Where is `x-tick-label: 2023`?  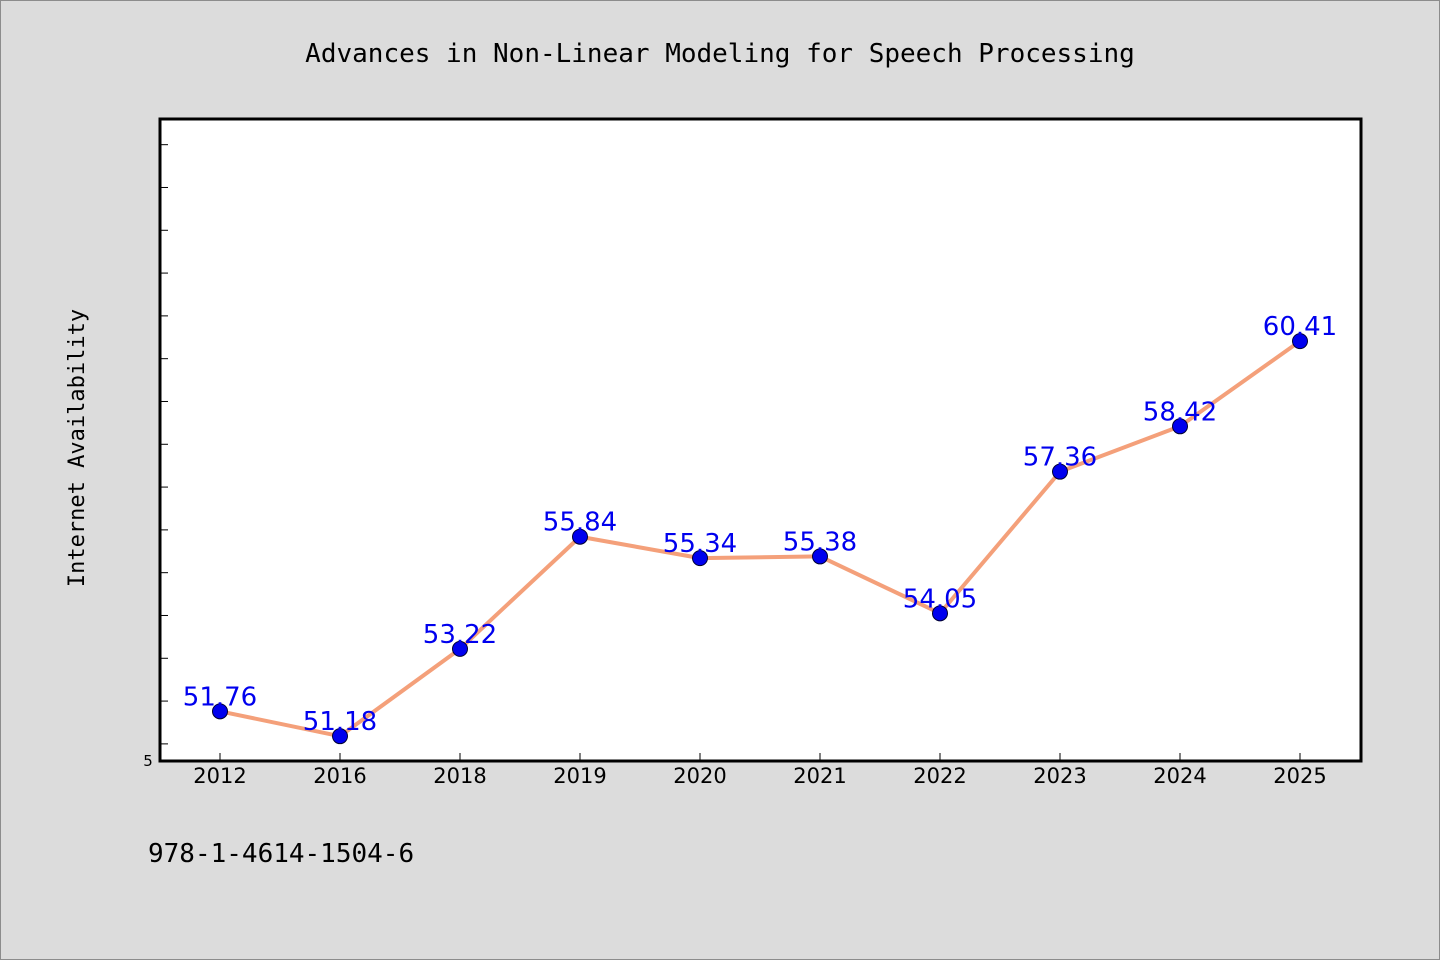
x-tick-label: 2023 is located at coordinates (1059, 776).